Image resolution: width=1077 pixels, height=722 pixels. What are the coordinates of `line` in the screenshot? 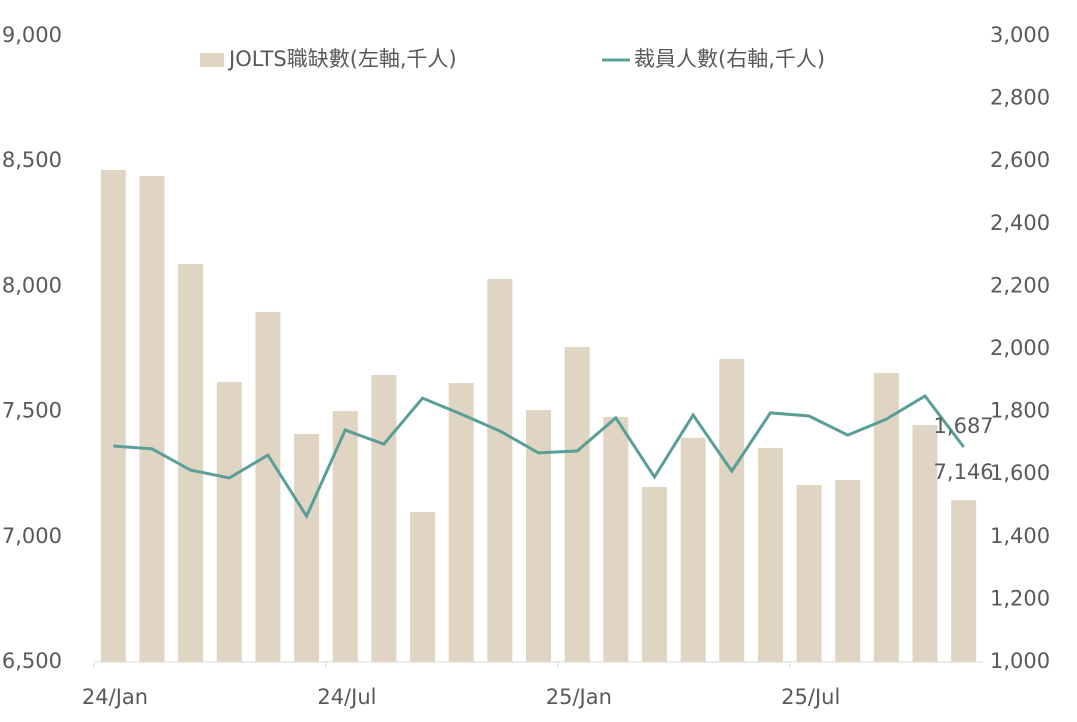 It's located at (539, 456).